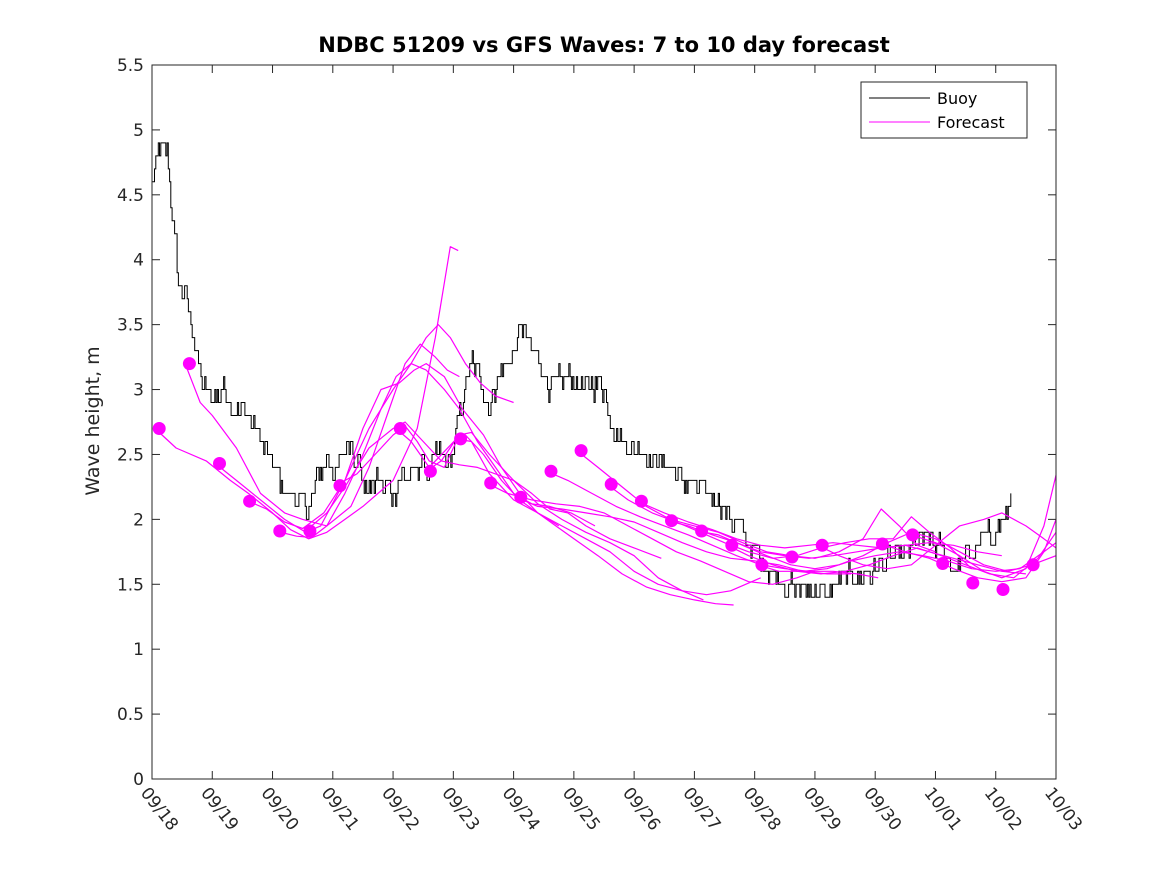 This screenshot has width=1167, height=875. What do you see at coordinates (138, 780) in the screenshot?
I see `y-tick-label: 0` at bounding box center [138, 780].